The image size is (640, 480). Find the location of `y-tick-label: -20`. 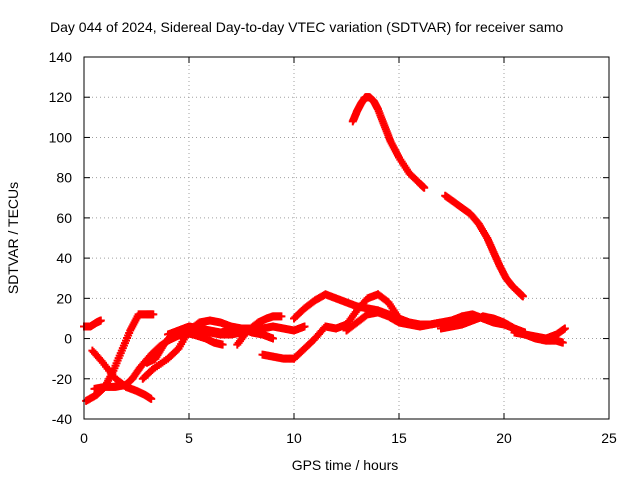

y-tick-label: -20 is located at coordinates (62, 379).